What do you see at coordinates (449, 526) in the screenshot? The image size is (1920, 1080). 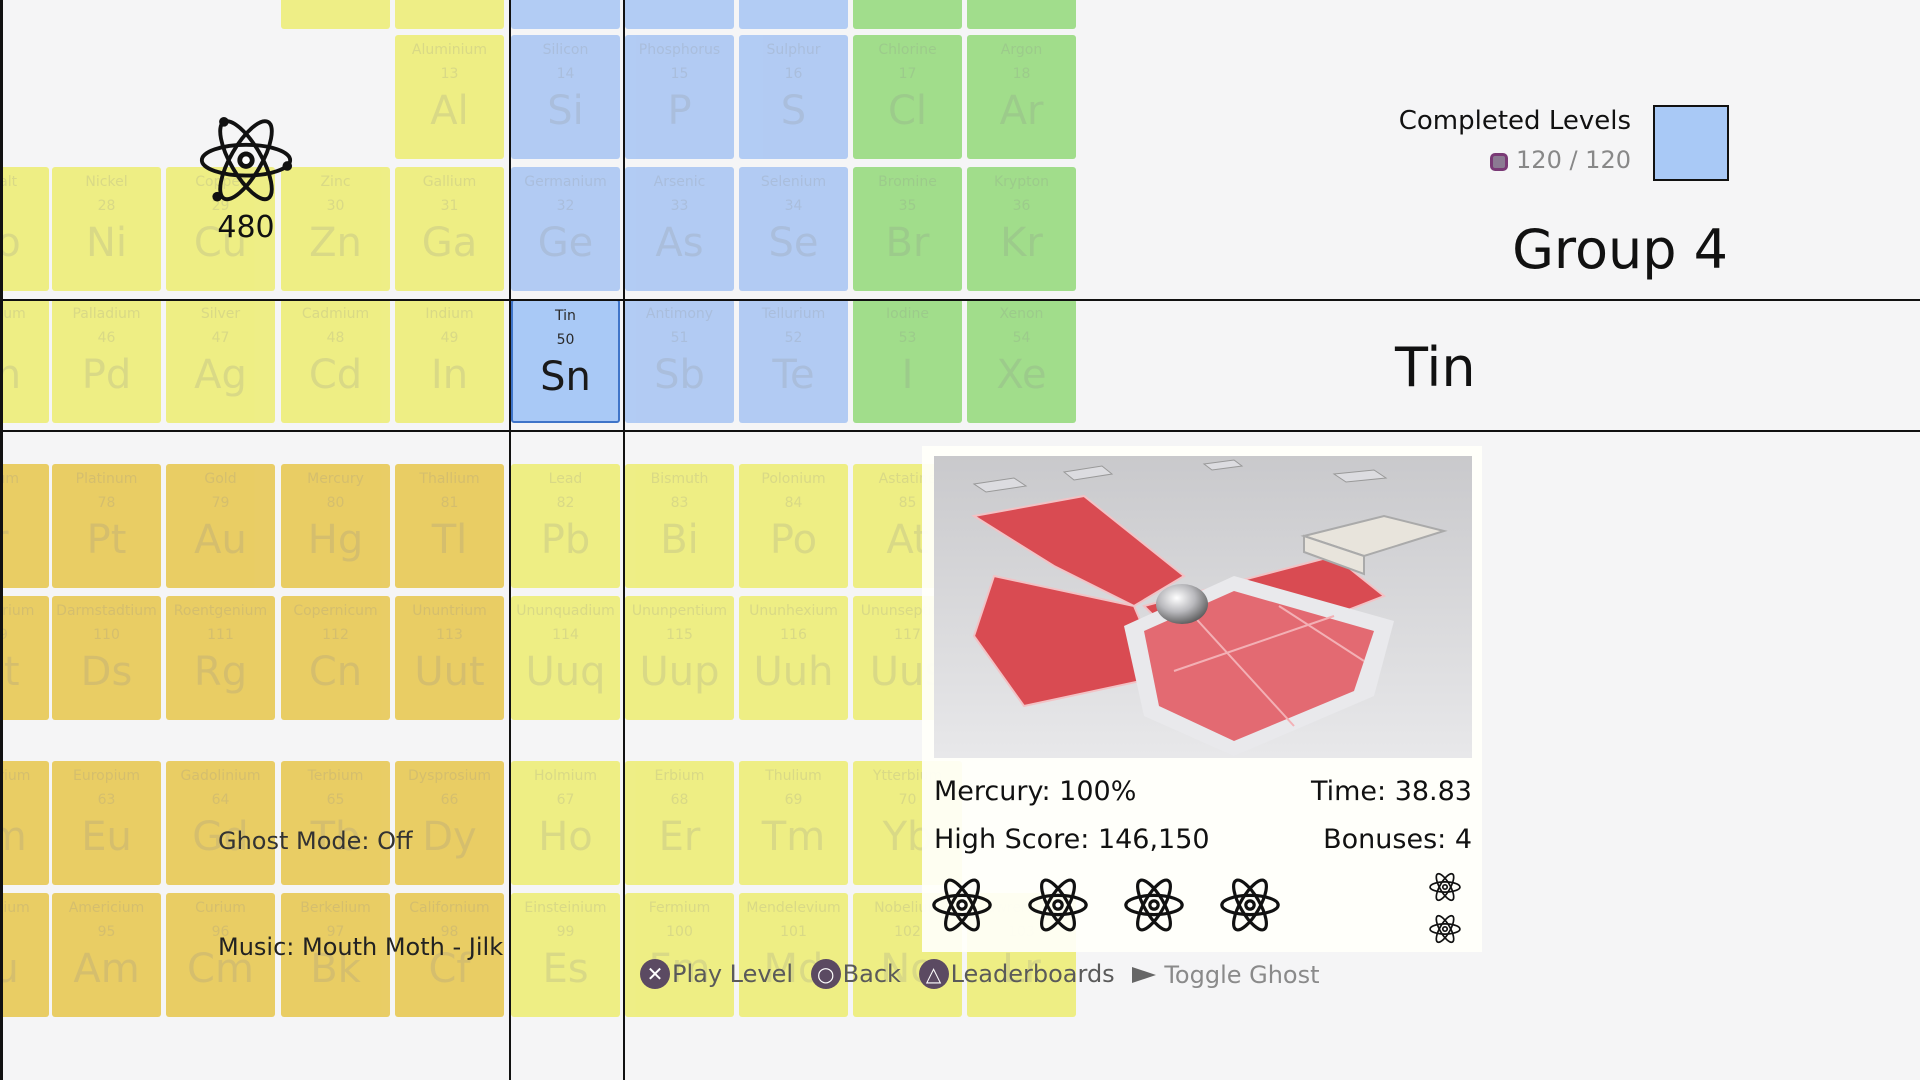 I see `element-tile-tl: Thallium 81 Tl` at bounding box center [449, 526].